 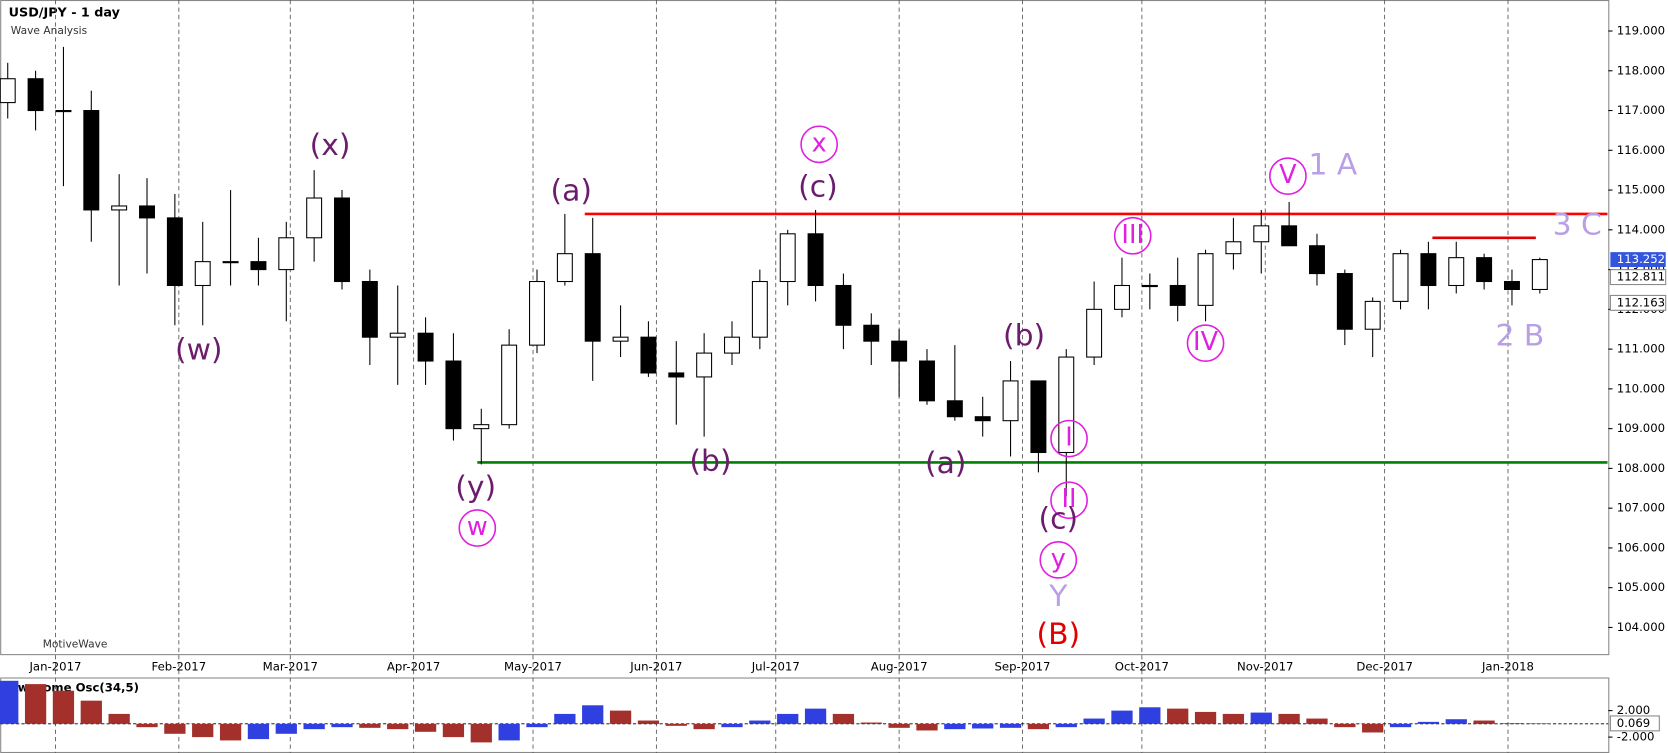 I want to click on wave-label: w, so click(x=477, y=527).